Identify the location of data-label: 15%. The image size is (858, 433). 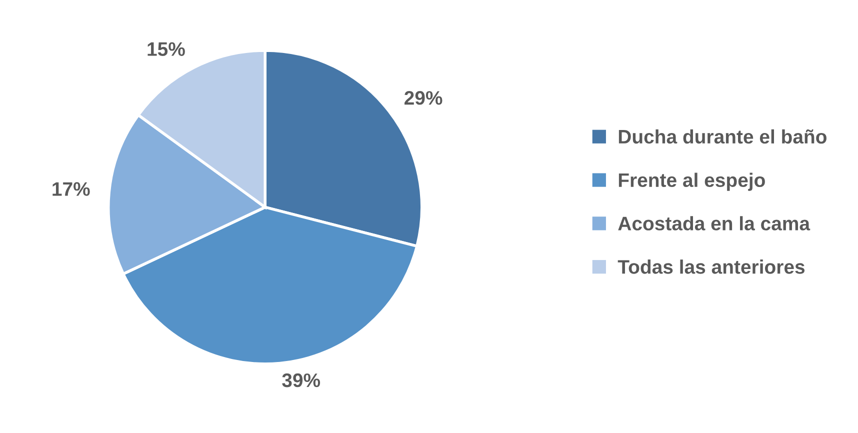
(166, 49).